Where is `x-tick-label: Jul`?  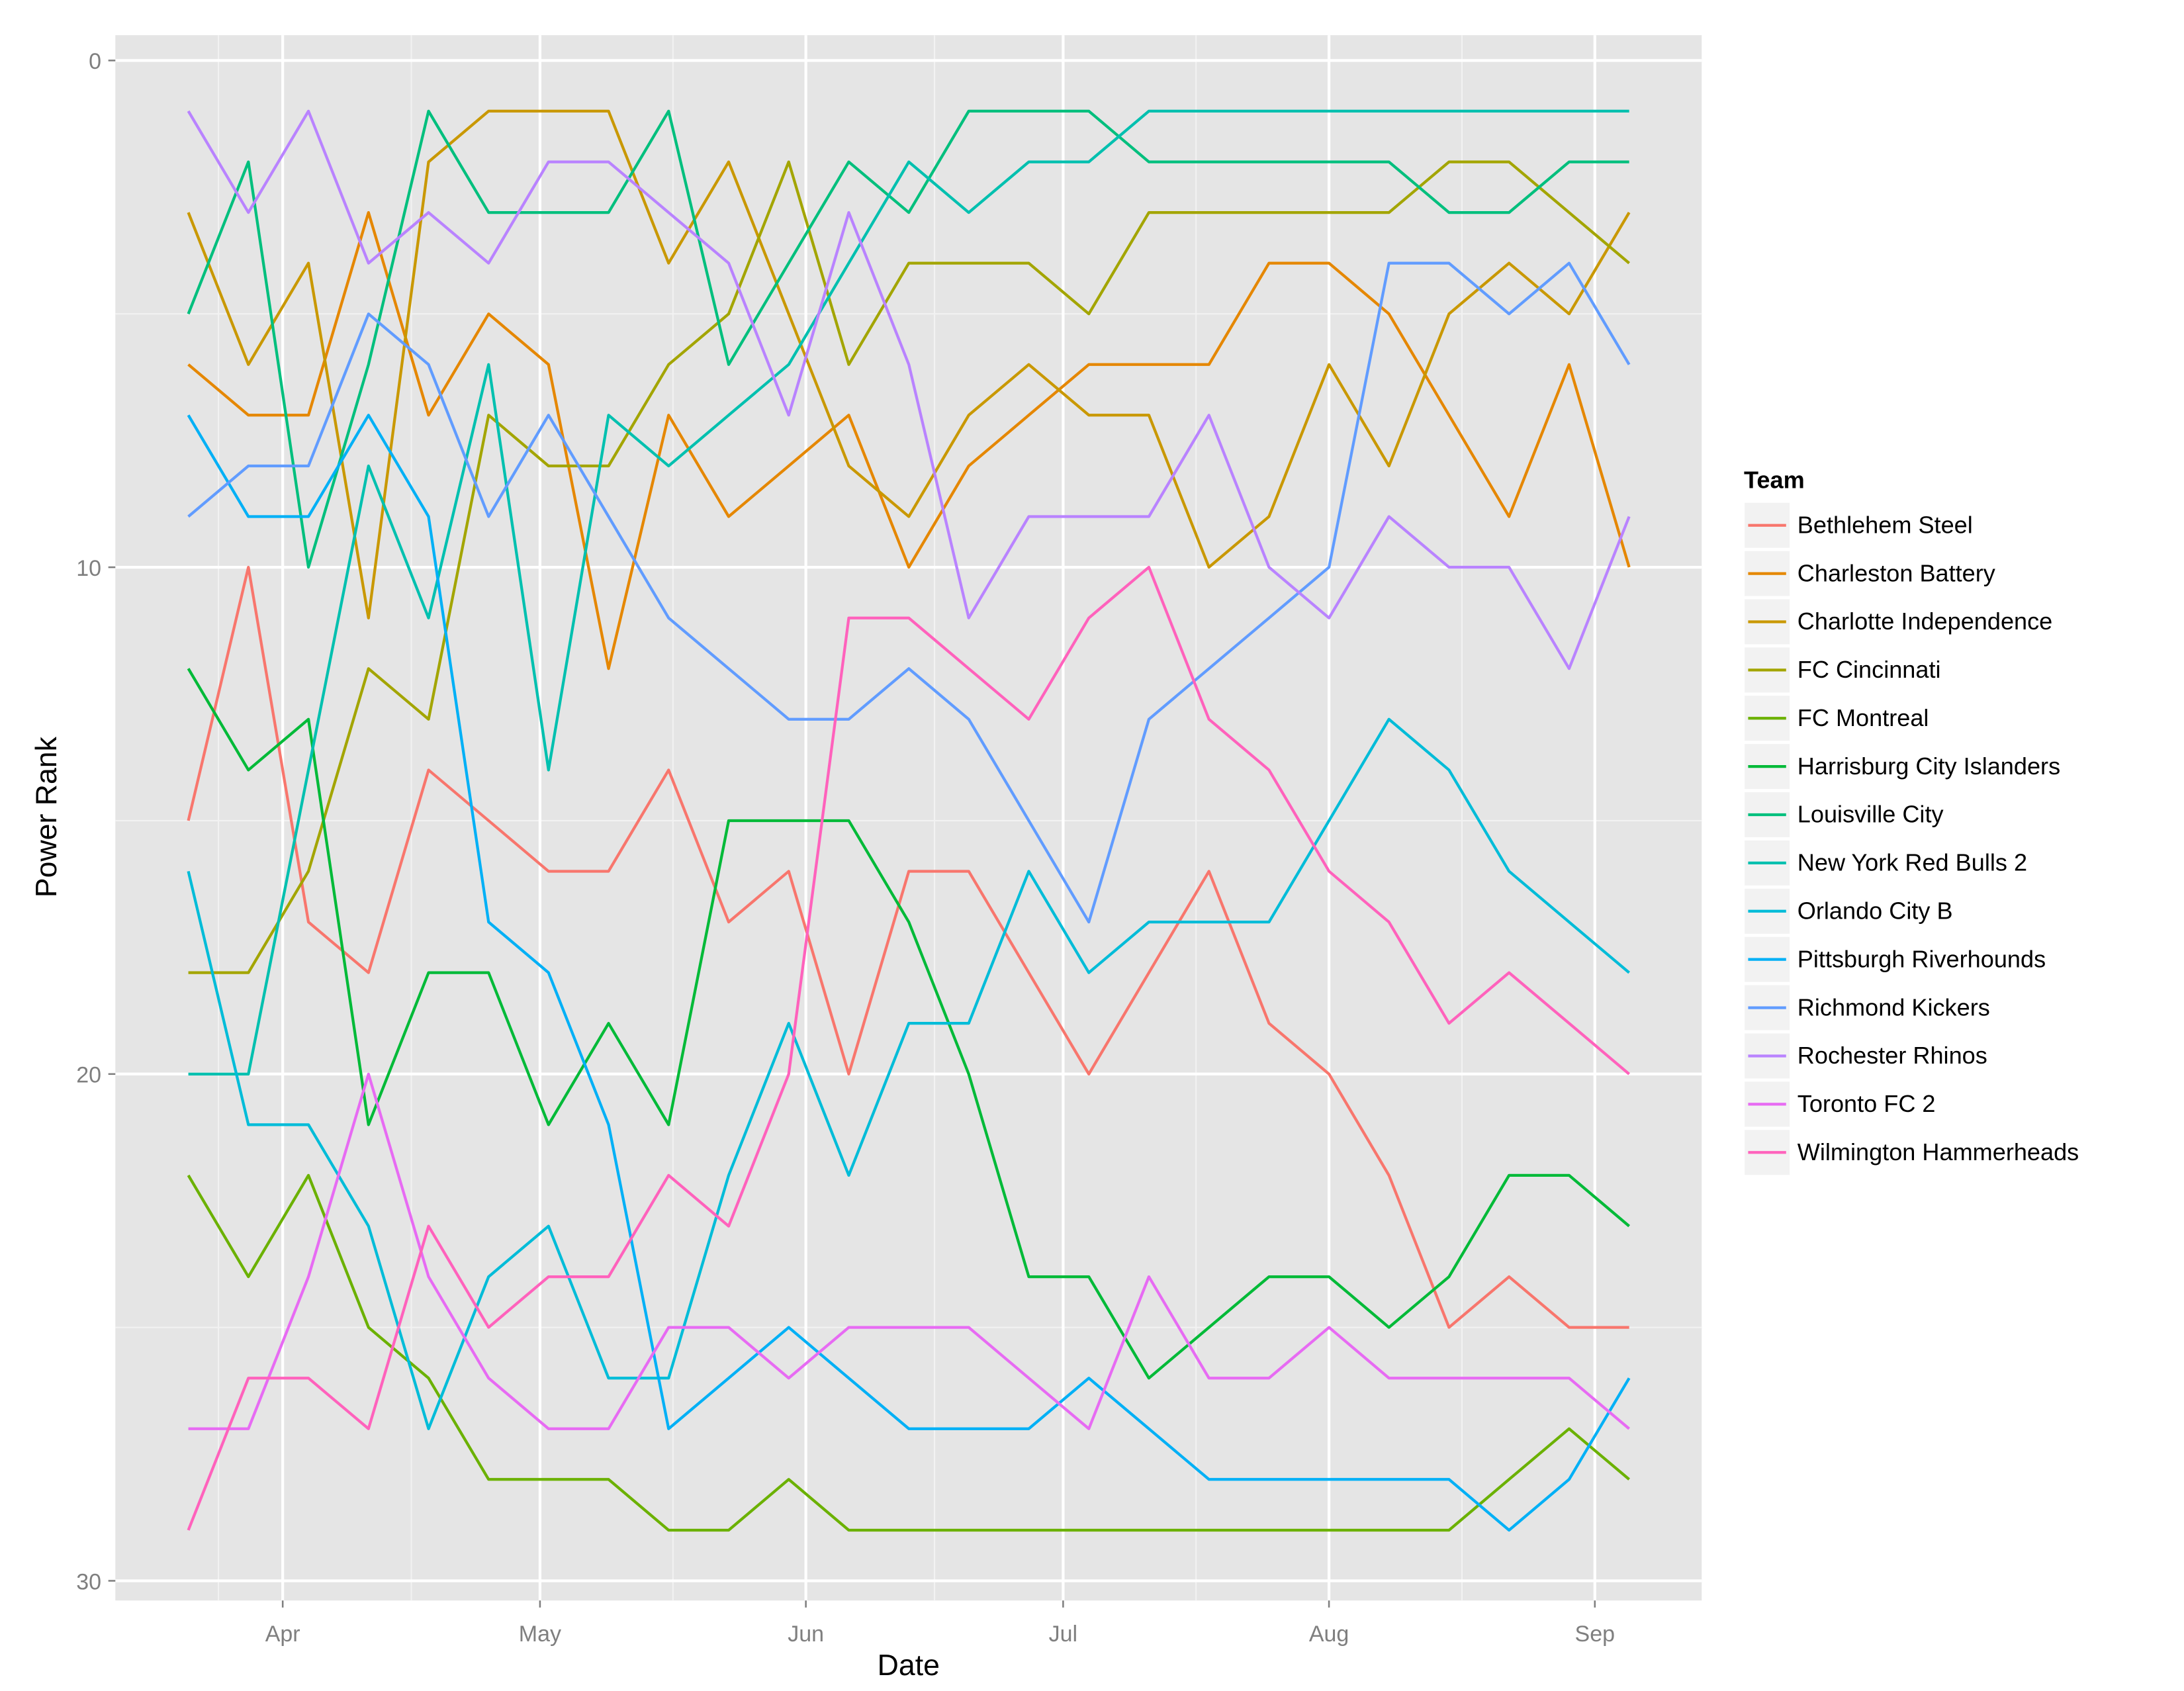
x-tick-label: Jul is located at coordinates (1063, 1635).